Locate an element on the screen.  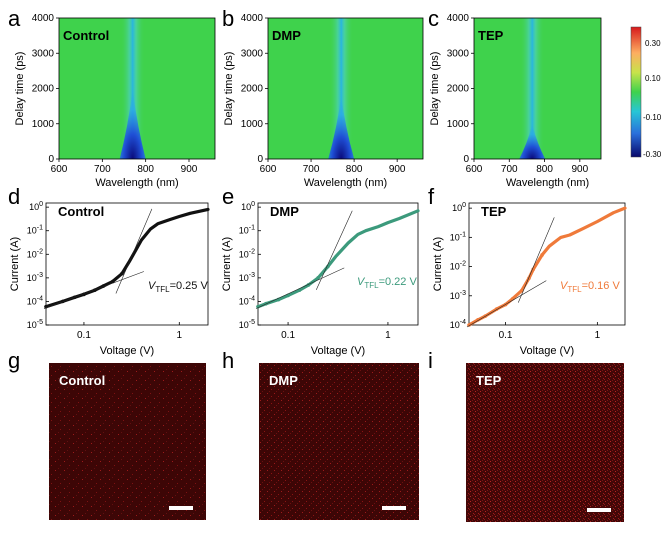
panel-letter-h: h is located at coordinates (228, 360).